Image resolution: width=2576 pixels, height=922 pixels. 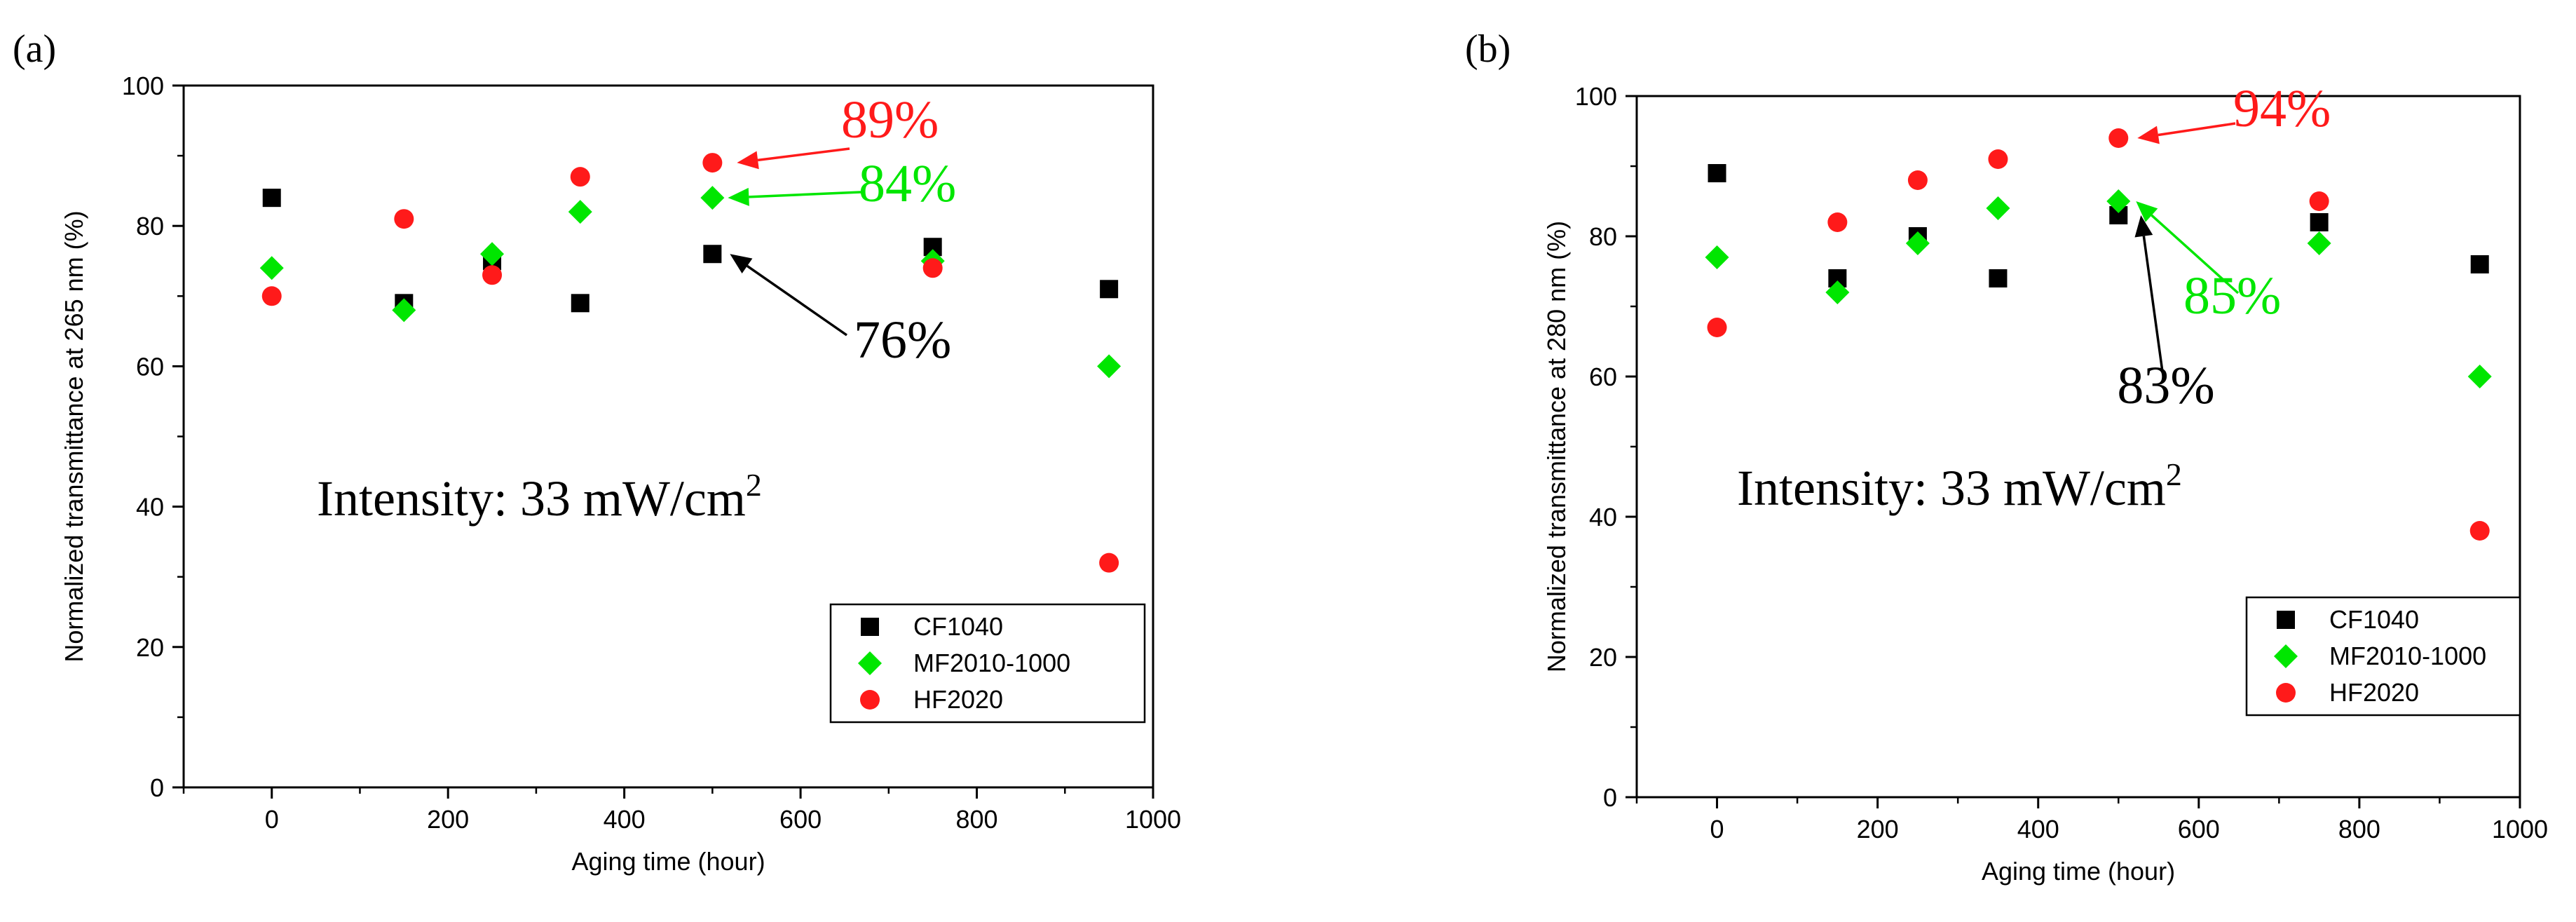 What do you see at coordinates (1603, 517) in the screenshot?
I see `y-tick-label: 40` at bounding box center [1603, 517].